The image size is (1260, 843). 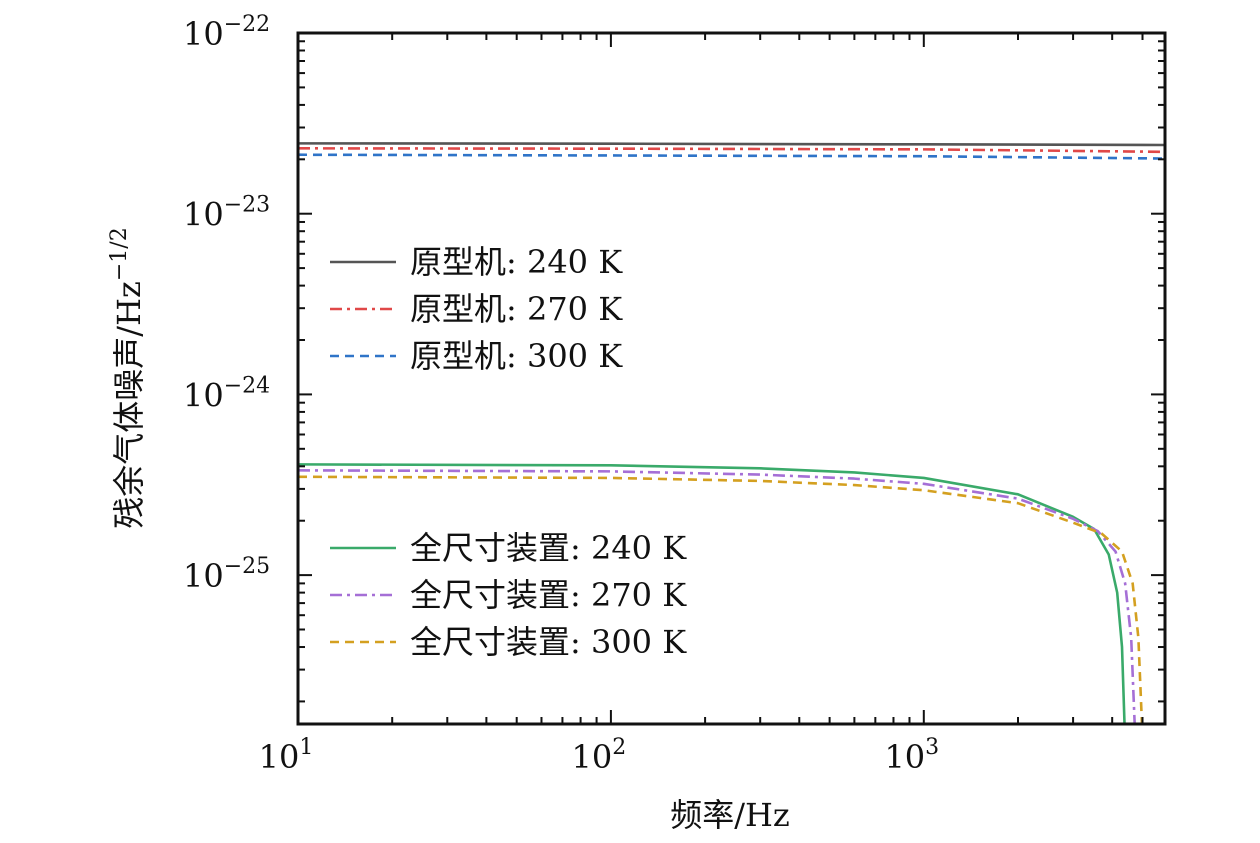 What do you see at coordinates (516, 356) in the screenshot?
I see `legend-label-3: 原型机: 300 K` at bounding box center [516, 356].